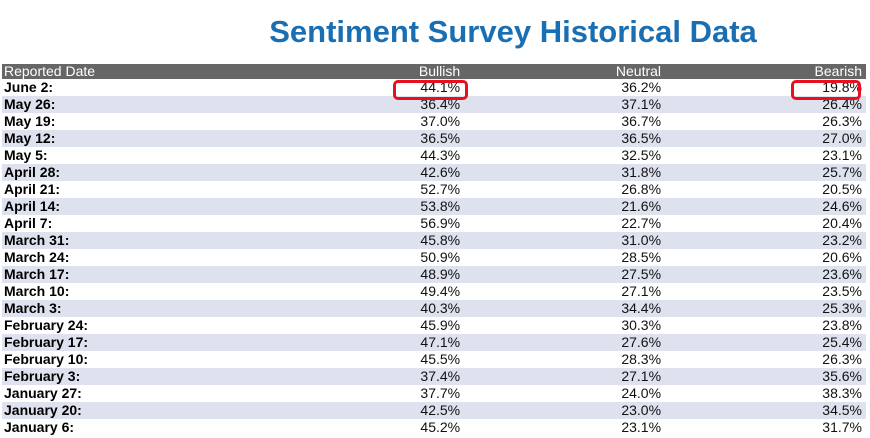  What do you see at coordinates (565, 359) in the screenshot?
I see `cell-neutral: 28.3%` at bounding box center [565, 359].